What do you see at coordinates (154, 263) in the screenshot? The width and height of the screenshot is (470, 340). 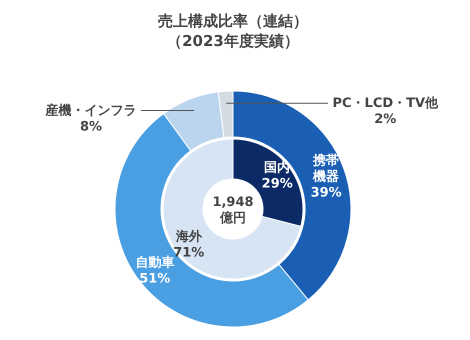 I see `slice-label: 自動車` at bounding box center [154, 263].